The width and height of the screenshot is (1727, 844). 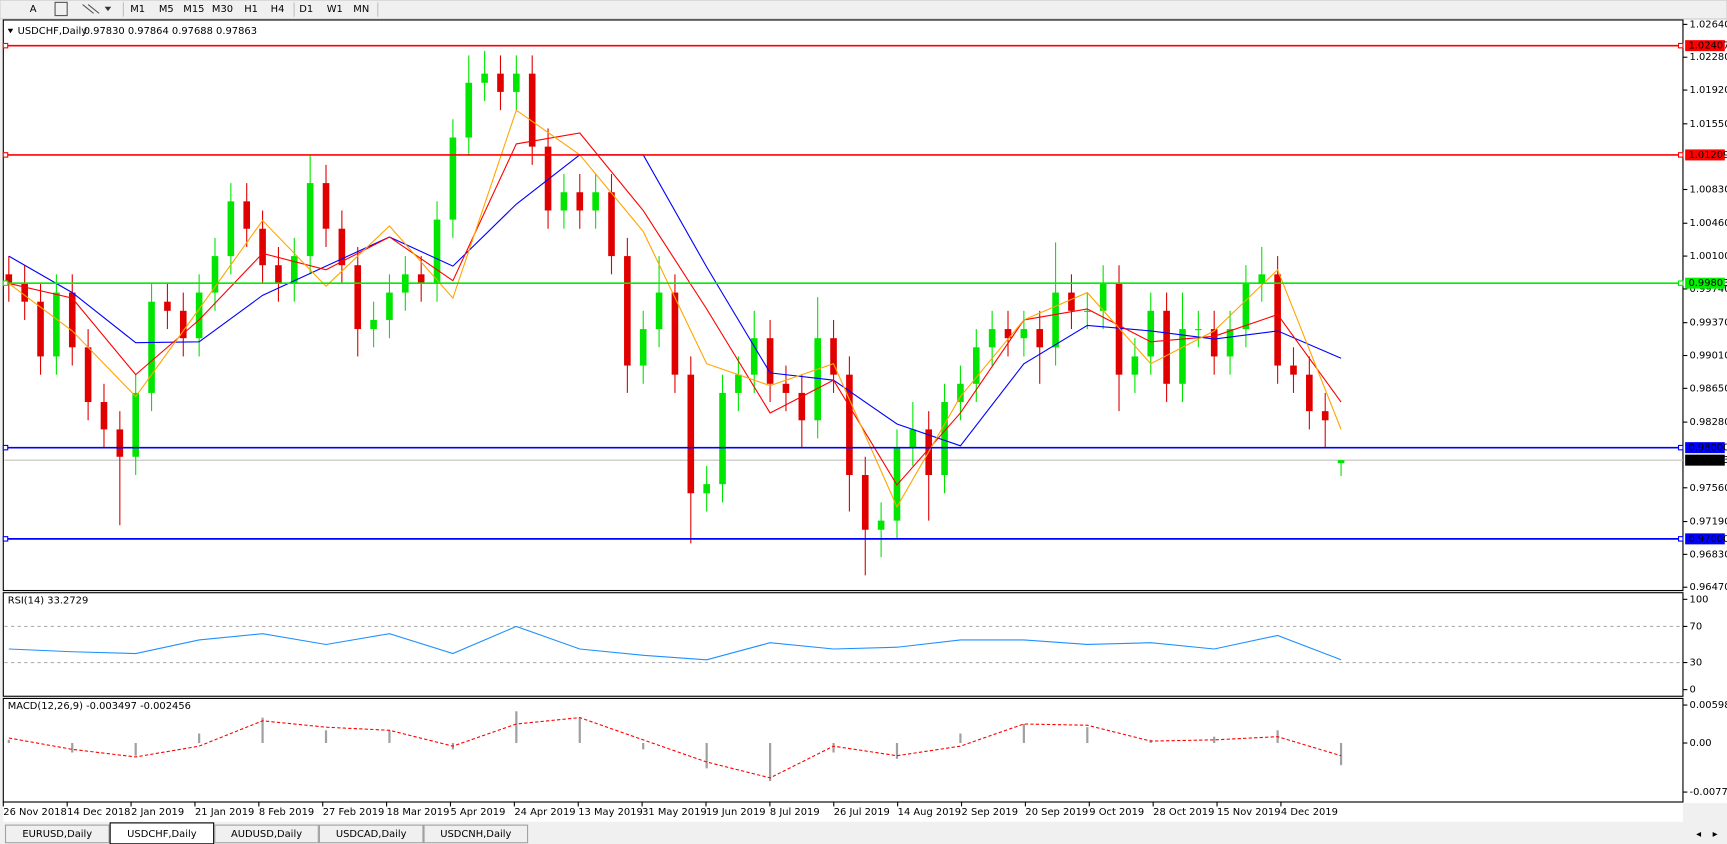 I want to click on dropdown-arrow, so click(x=108, y=9).